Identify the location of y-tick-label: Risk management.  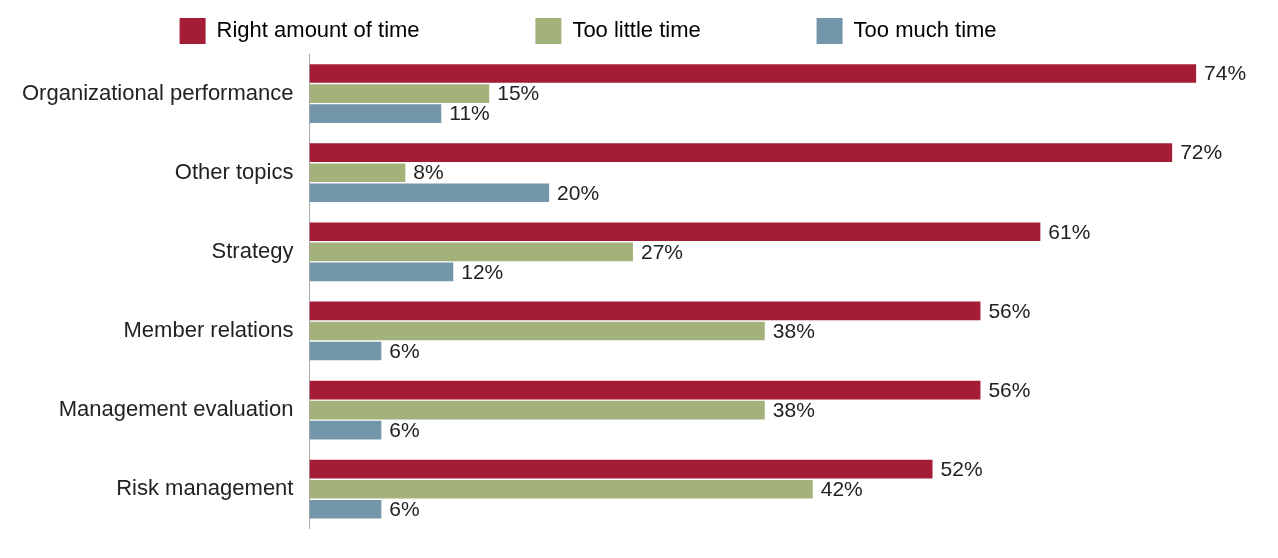
(205, 488).